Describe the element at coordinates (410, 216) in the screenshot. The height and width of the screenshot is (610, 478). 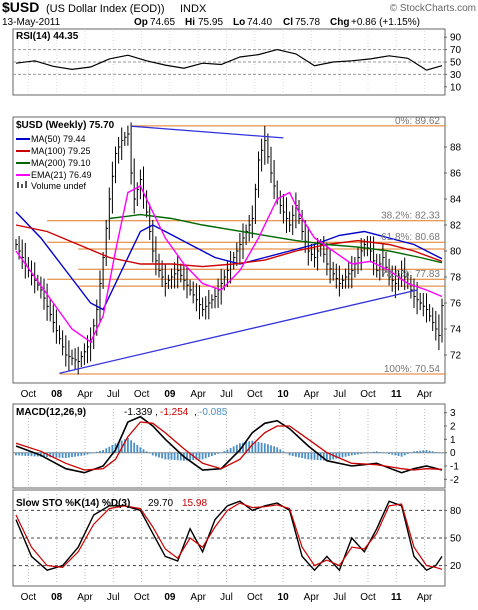
I see `fib-label: 38.2%: 82.33` at that location.